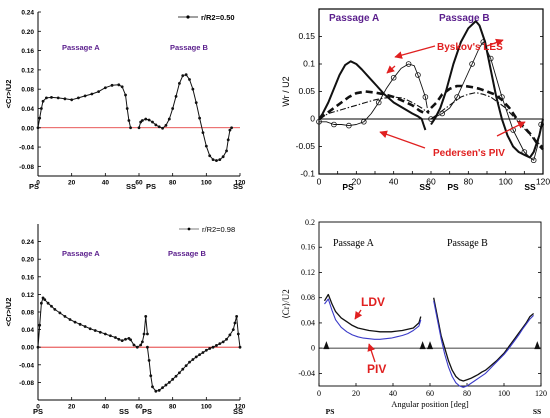 This screenshot has height=418, width=550. What do you see at coordinates (27, 128) in the screenshot?
I see `y-tick-label: 0.00` at bounding box center [27, 128].